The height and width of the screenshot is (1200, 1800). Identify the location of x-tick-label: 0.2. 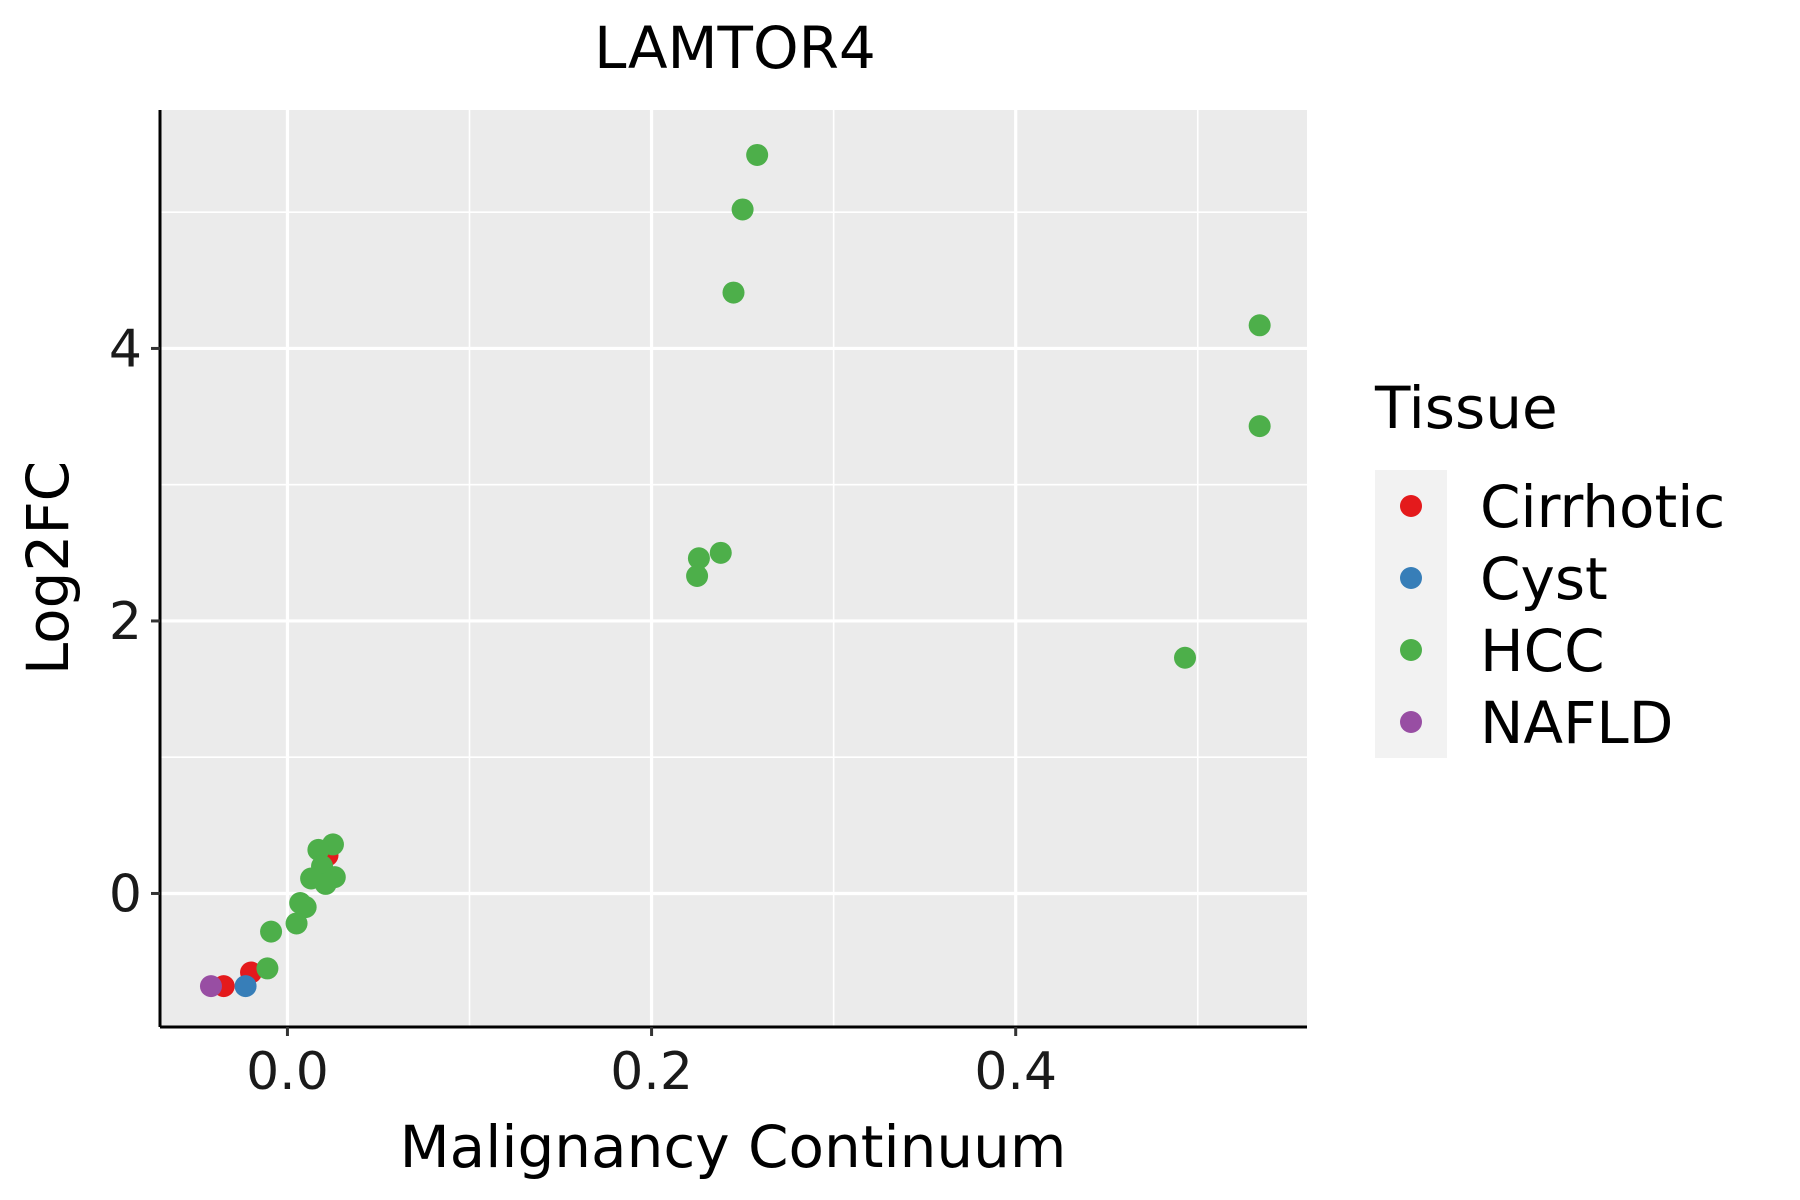
(651, 1072).